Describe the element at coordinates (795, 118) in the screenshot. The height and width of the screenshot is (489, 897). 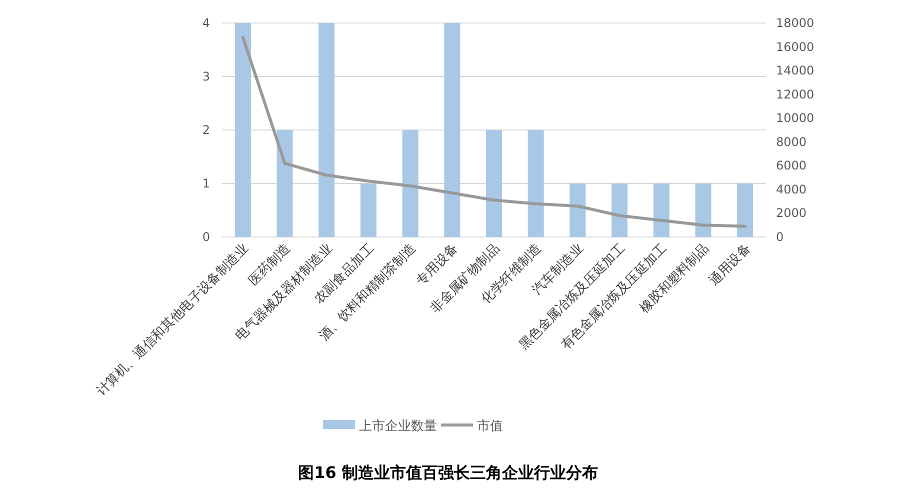
I see `y2-tick-label: 10000` at that location.